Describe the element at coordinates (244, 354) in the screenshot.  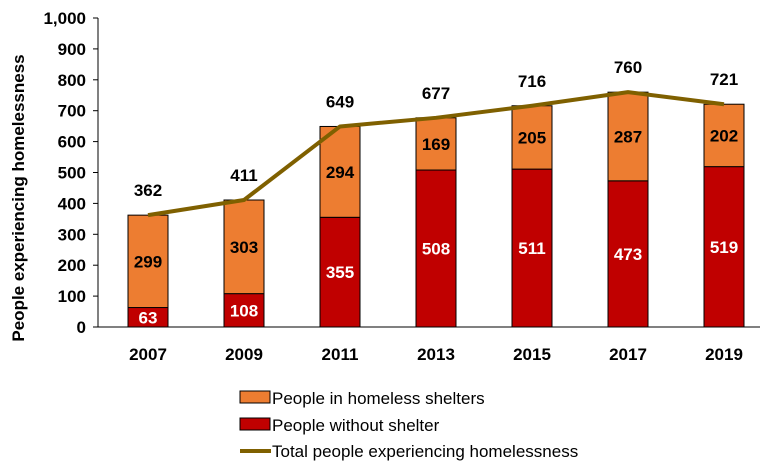
I see `x-tick-label: 2009` at that location.